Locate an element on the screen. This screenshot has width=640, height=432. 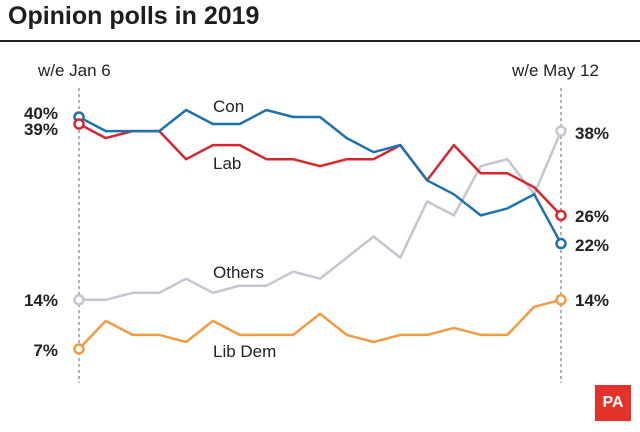
marker-start-lab is located at coordinates (79, 124).